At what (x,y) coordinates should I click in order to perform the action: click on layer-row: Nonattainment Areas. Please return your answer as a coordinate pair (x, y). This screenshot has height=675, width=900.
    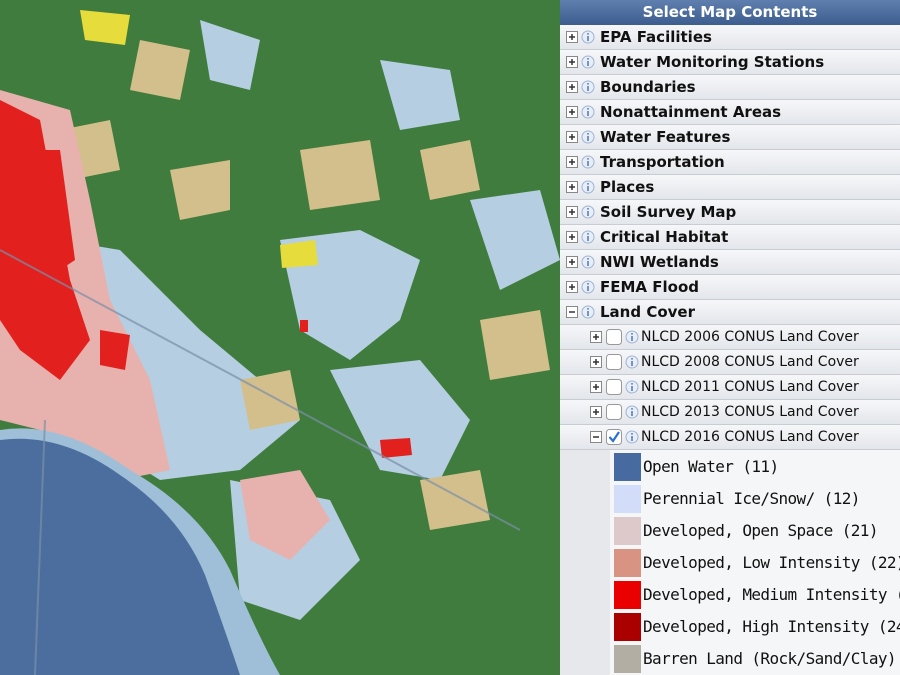
    Looking at the image, I should click on (730, 112).